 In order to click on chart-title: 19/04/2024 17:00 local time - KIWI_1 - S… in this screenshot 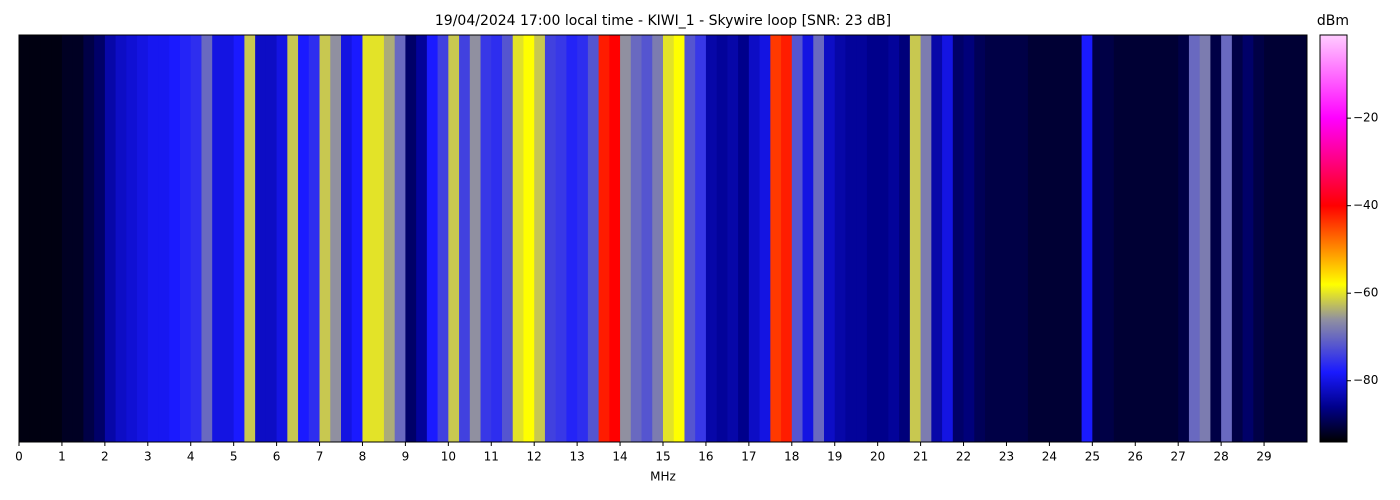, I will do `click(663, 21)`.